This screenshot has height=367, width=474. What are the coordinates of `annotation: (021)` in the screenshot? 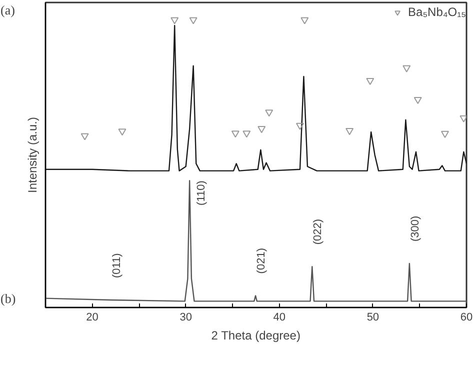 It's located at (262, 261).